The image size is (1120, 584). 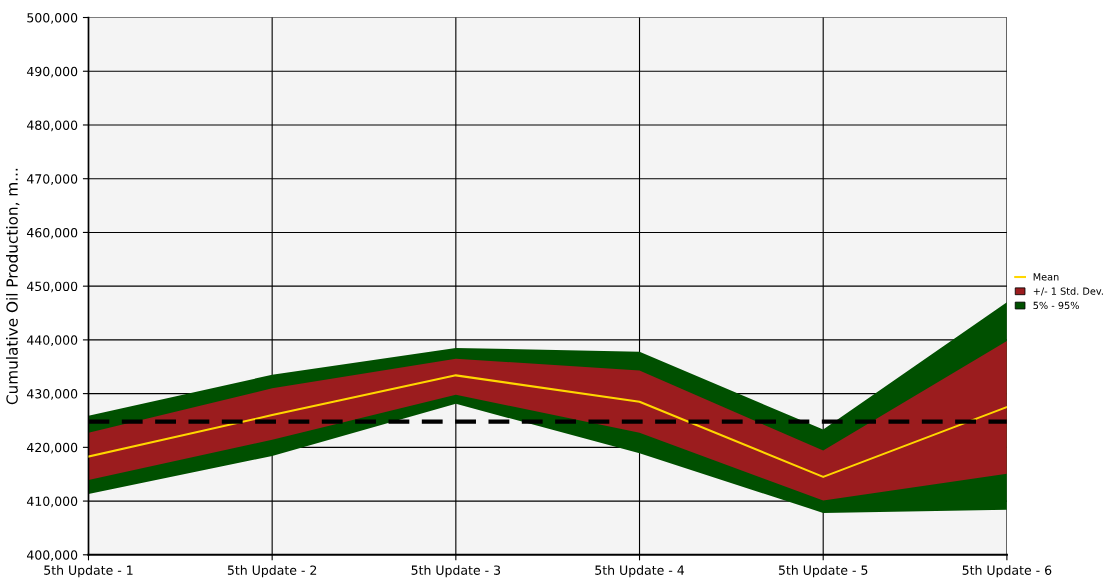 What do you see at coordinates (1046, 277) in the screenshot?
I see `legend-label: Mean` at bounding box center [1046, 277].